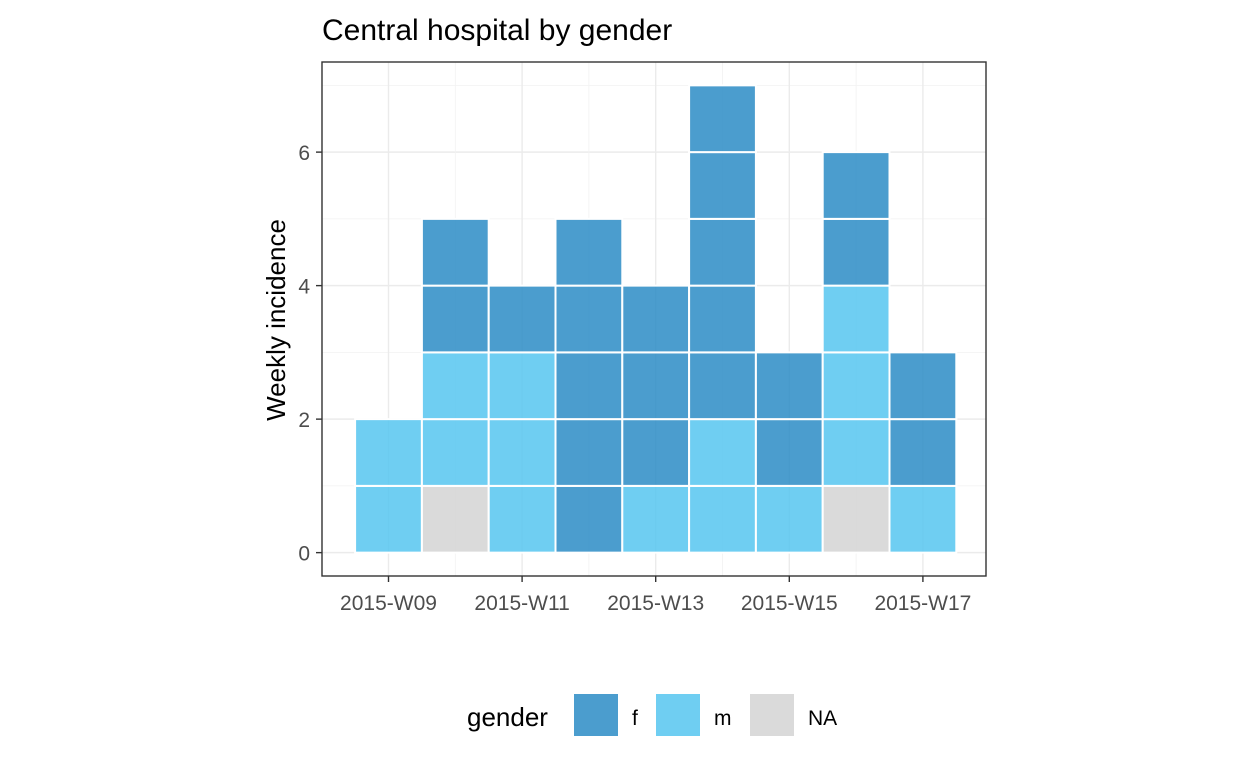 The image size is (1248, 773). Describe the element at coordinates (655, 603) in the screenshot. I see `x-tick-label: 2015-W13` at that location.